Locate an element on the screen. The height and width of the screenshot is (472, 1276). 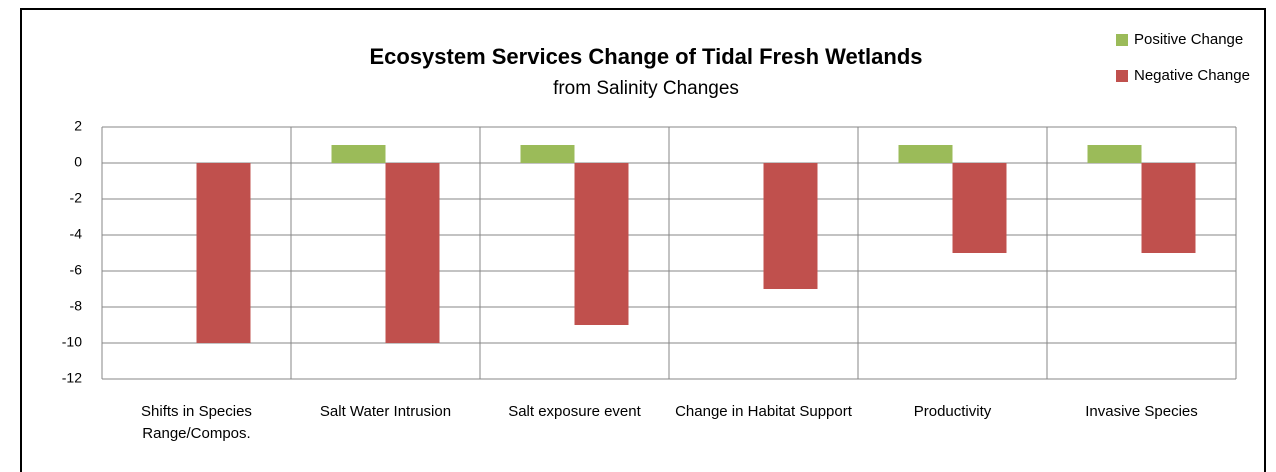
y-tick-label: -10 is located at coordinates (72, 342).